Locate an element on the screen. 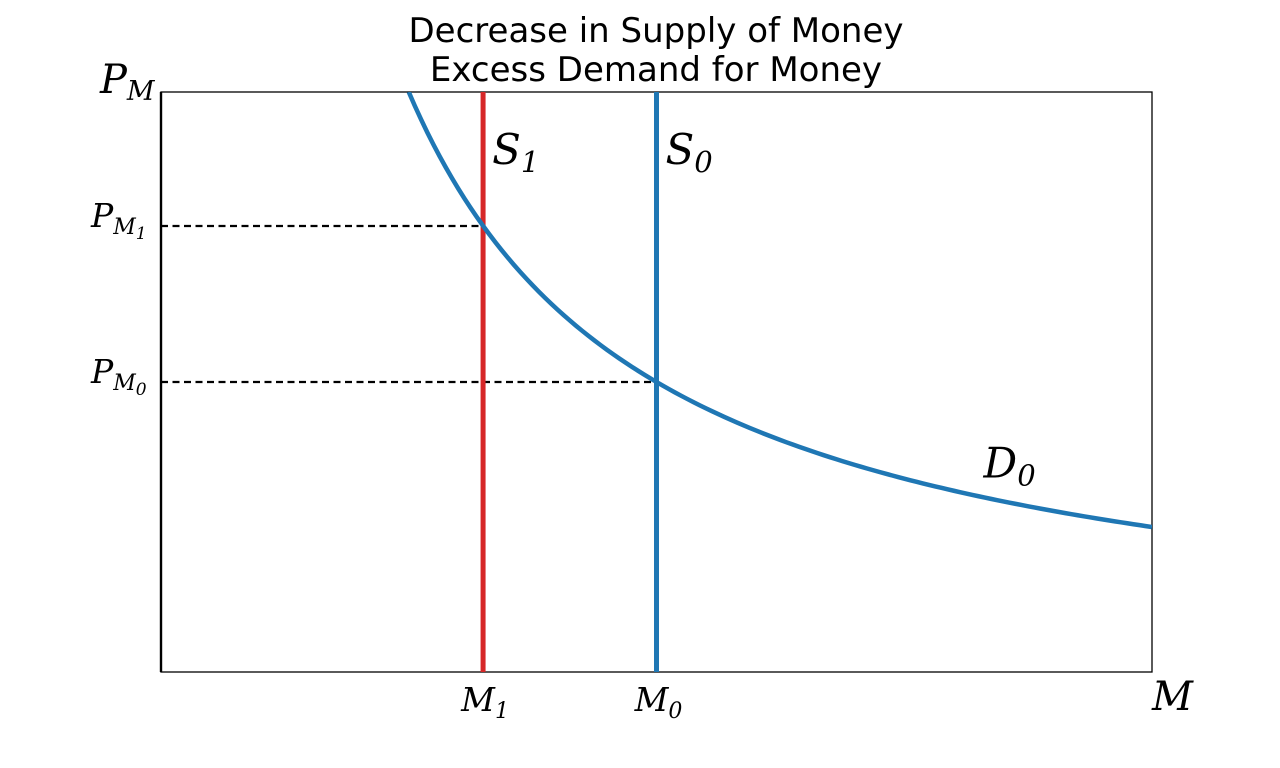 This screenshot has height=768, width=1280. x-axis-label: M is located at coordinates (1172, 697).